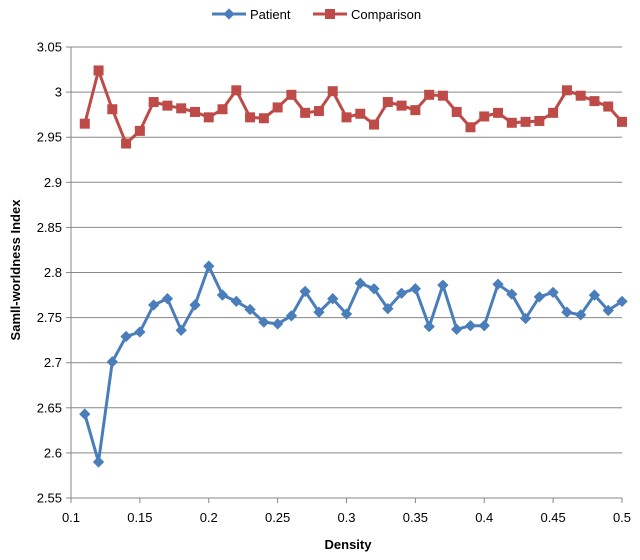  I want to click on y-tick-label: 2.6, so click(53, 452).